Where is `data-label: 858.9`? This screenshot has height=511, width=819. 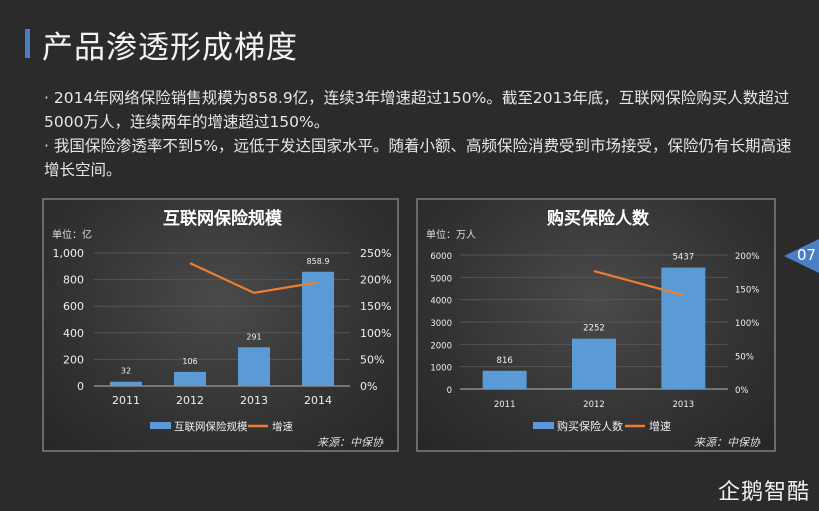
data-label: 858.9 is located at coordinates (318, 261).